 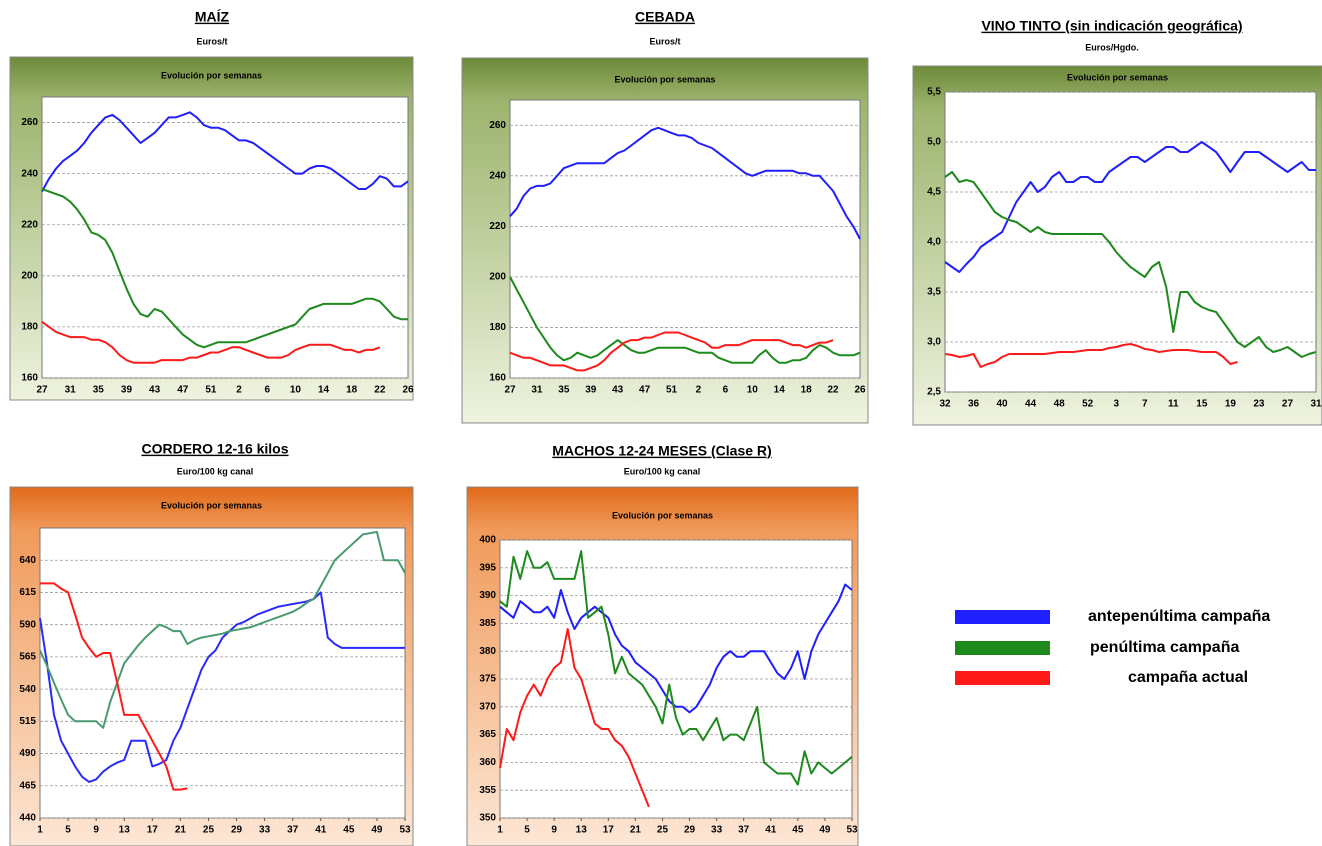 What do you see at coordinates (408, 390) in the screenshot?
I see `x-tick-label: 26` at bounding box center [408, 390].